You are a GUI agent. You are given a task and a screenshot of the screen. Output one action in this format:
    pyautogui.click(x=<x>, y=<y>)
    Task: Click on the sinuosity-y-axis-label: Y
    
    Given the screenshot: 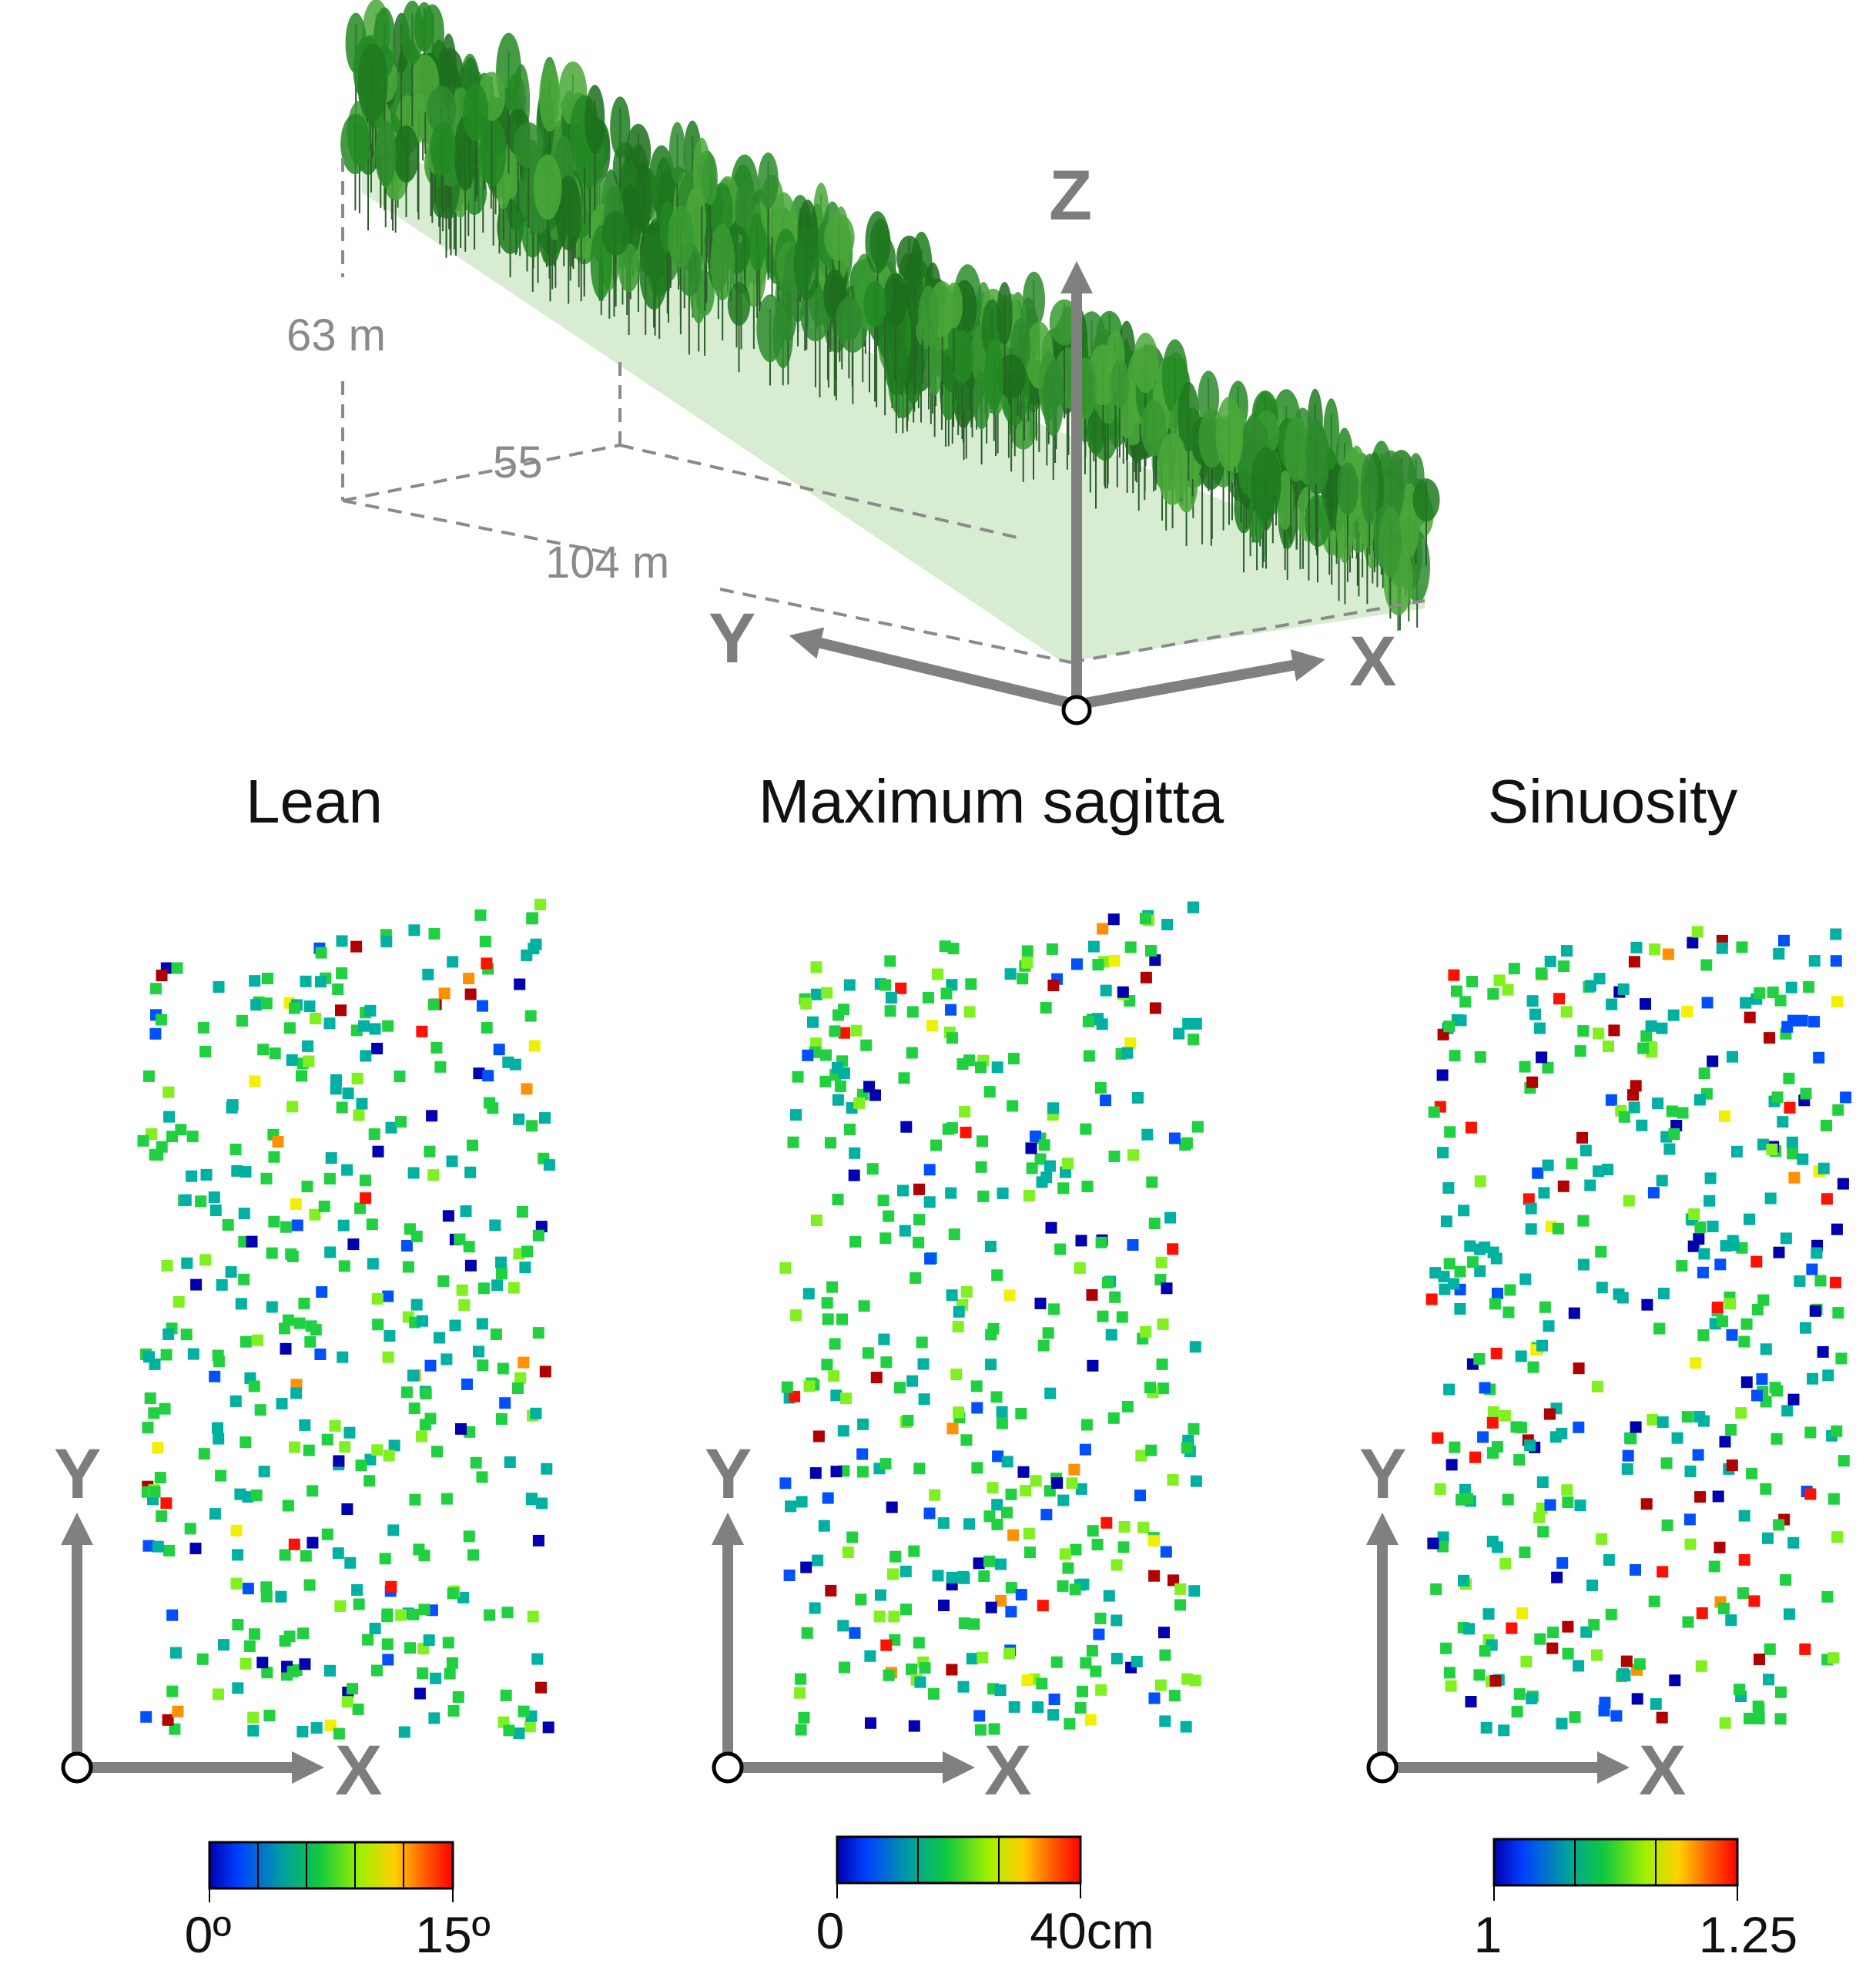 What is the action you would take?
    pyautogui.click(x=1382, y=1474)
    